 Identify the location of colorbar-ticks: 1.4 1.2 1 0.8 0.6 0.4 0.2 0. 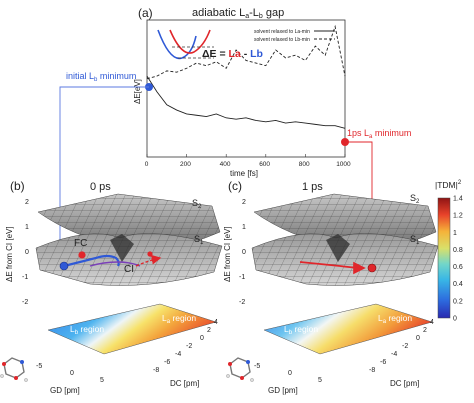
(458, 259).